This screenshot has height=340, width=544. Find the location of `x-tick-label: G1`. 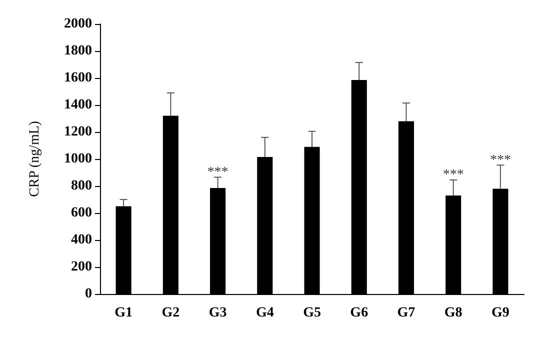

x-tick-label: G1 is located at coordinates (123, 313).